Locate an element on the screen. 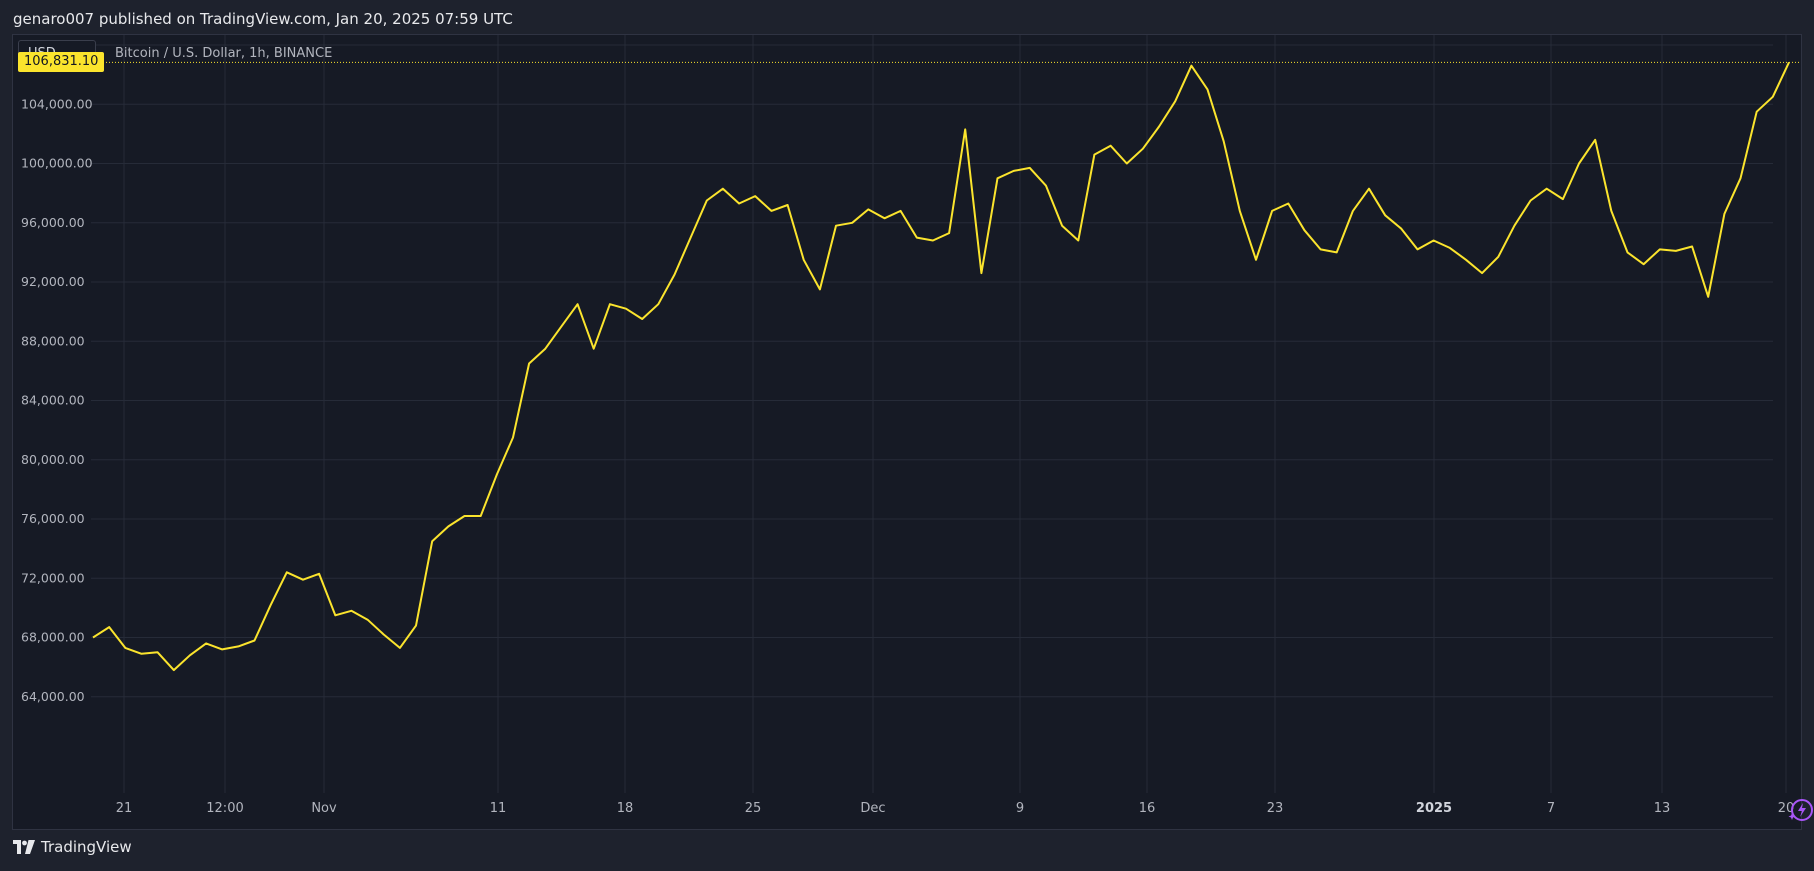 Image resolution: width=1814 pixels, height=871 pixels. y-tick-label: 100,000.00 is located at coordinates (57, 163).